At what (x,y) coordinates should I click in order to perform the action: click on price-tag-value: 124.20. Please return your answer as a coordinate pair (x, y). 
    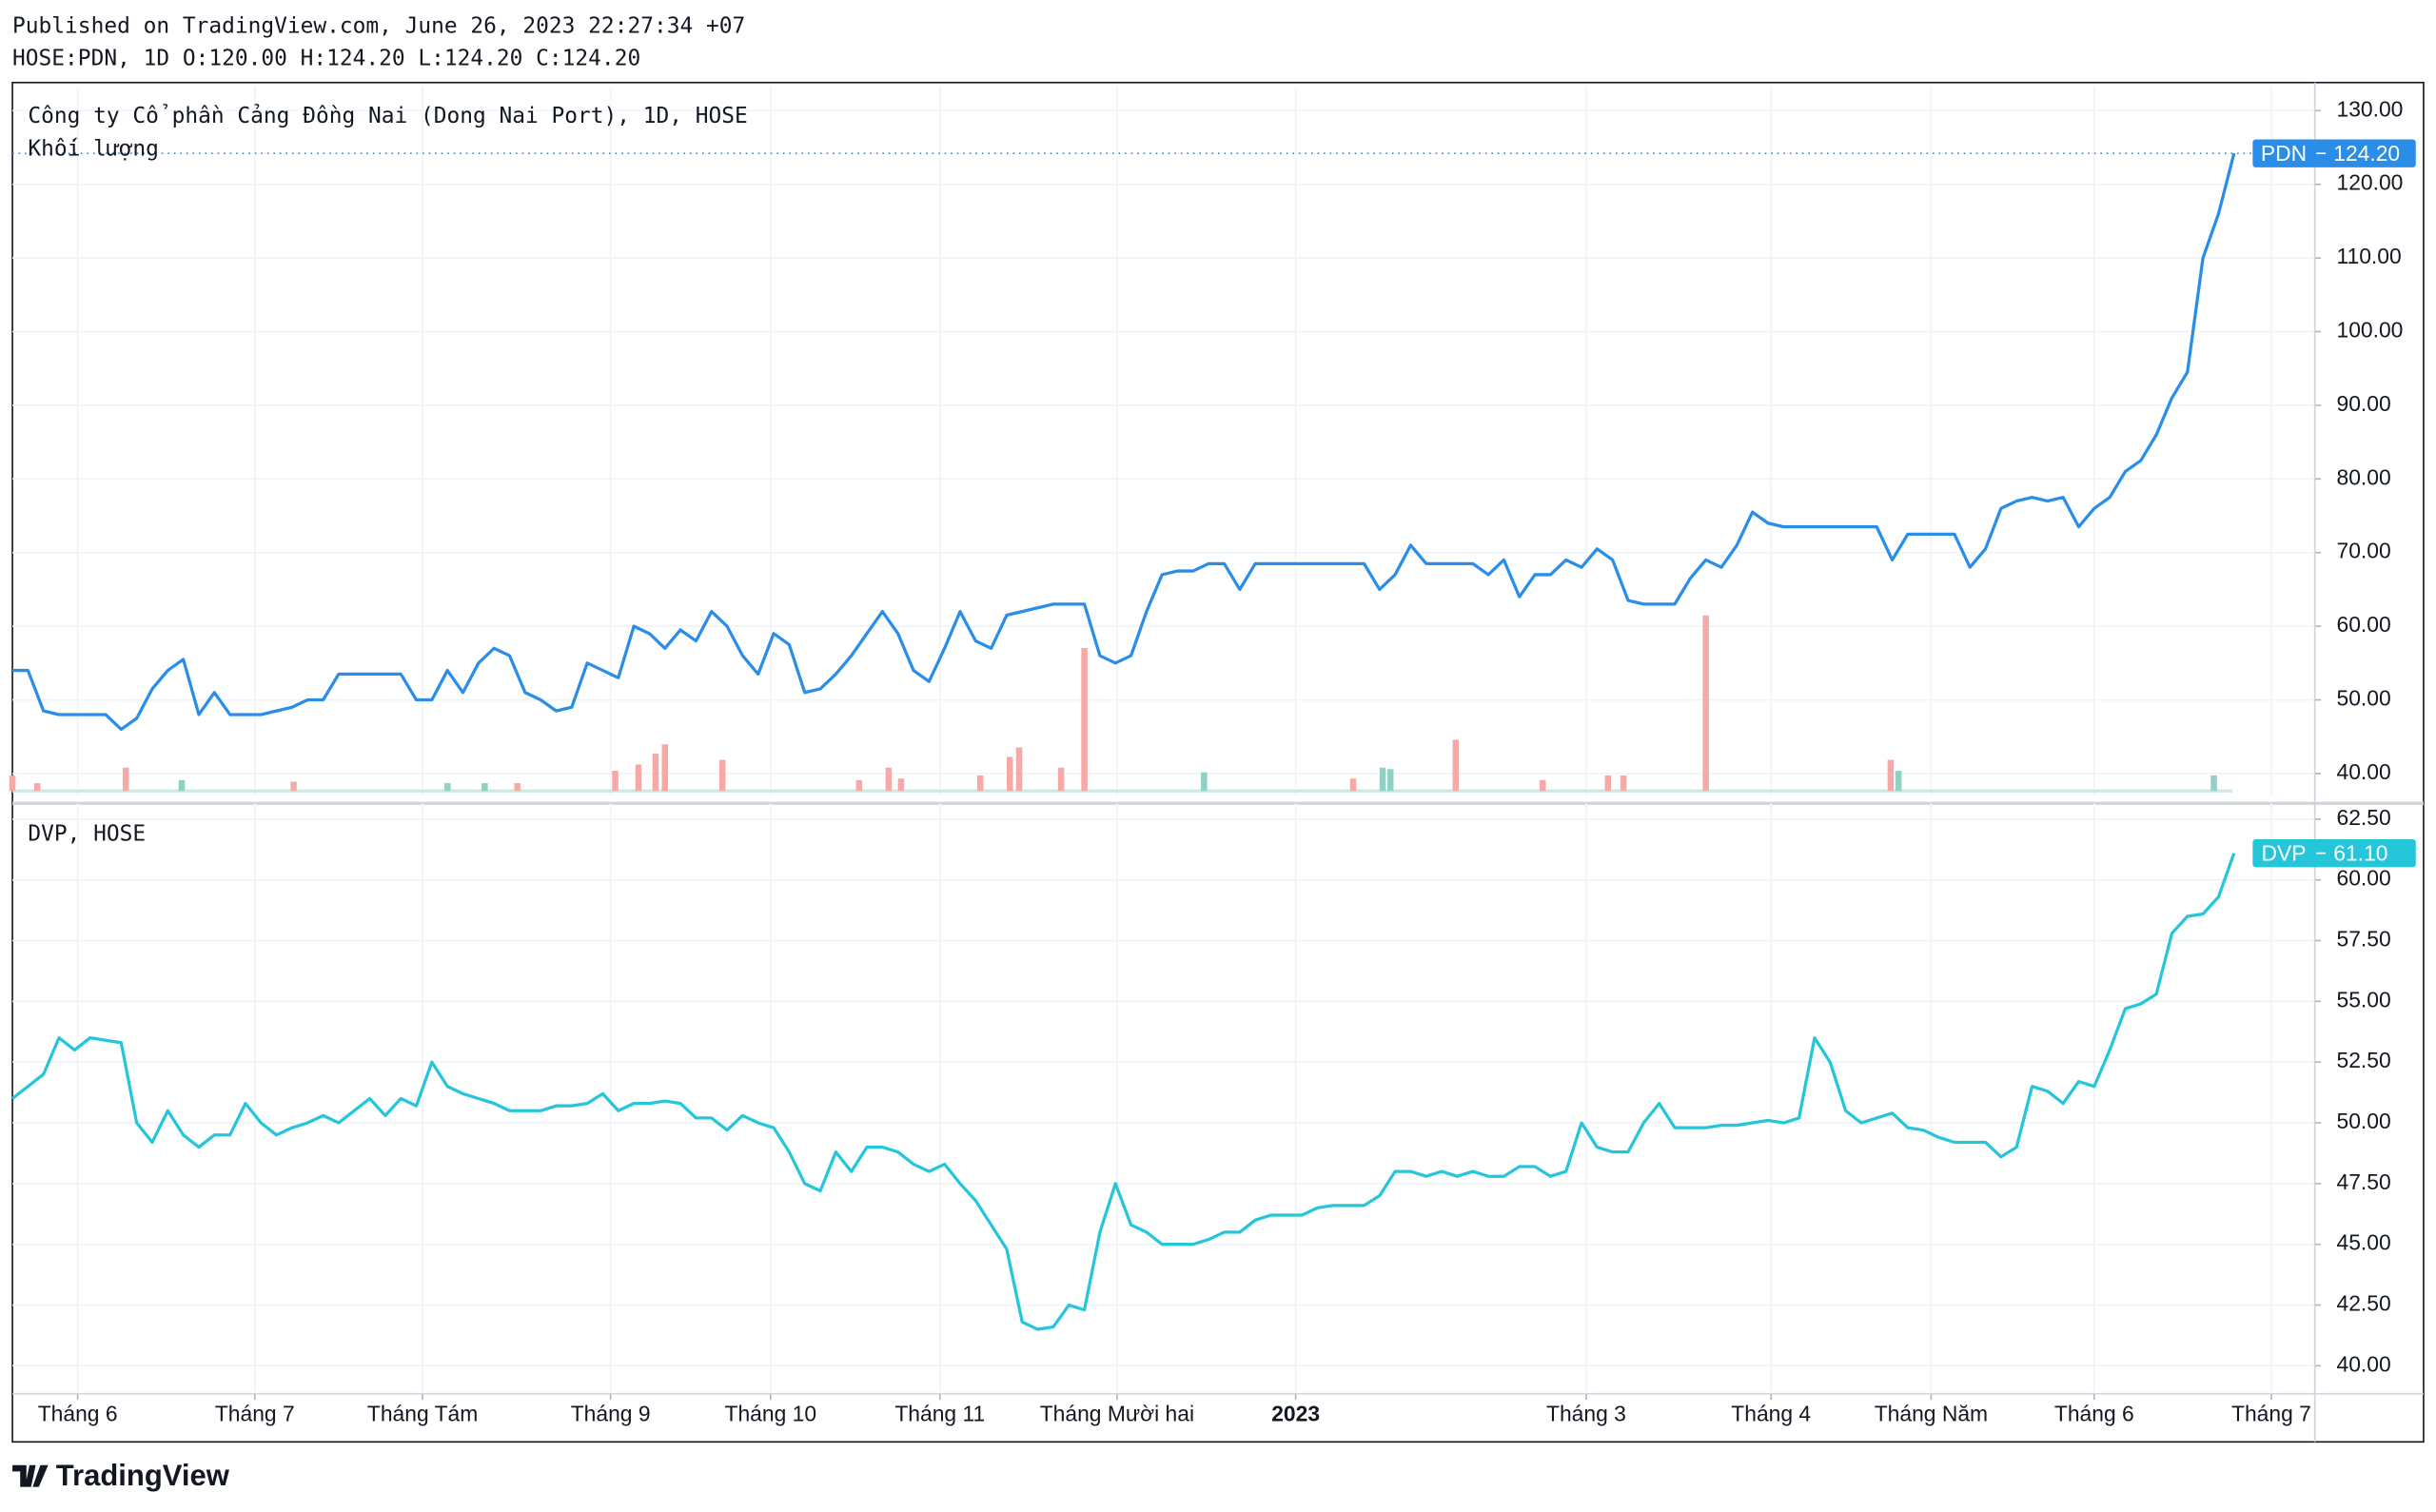
    Looking at the image, I should click on (2366, 153).